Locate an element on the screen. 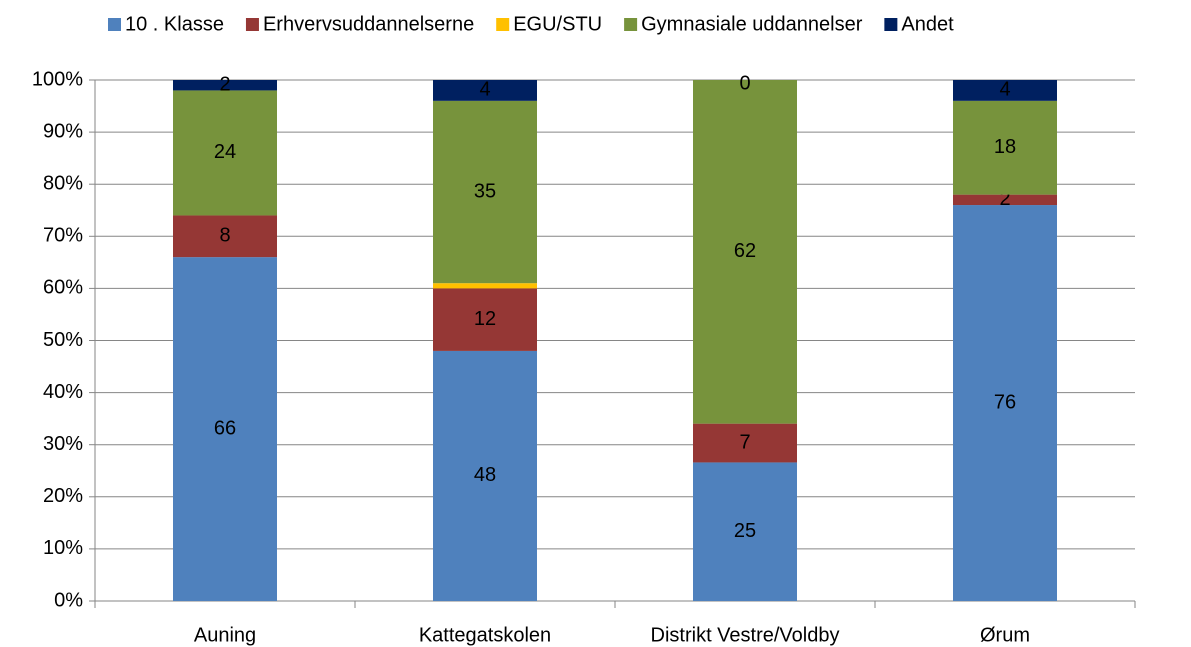 The image size is (1191, 647). data-label: 35 is located at coordinates (485, 191).